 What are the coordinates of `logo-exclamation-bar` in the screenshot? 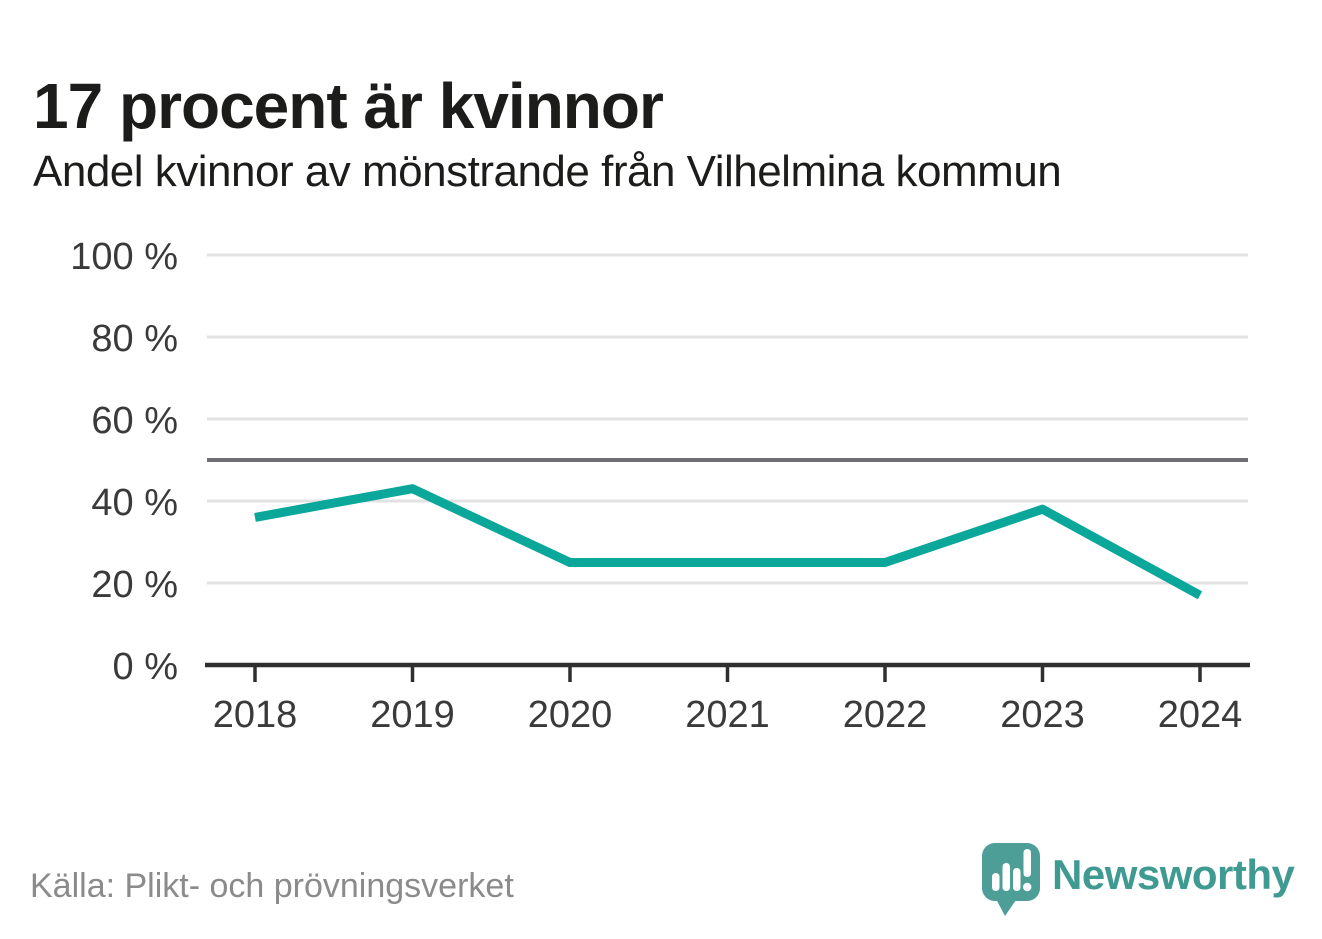 It's located at (1027, 863).